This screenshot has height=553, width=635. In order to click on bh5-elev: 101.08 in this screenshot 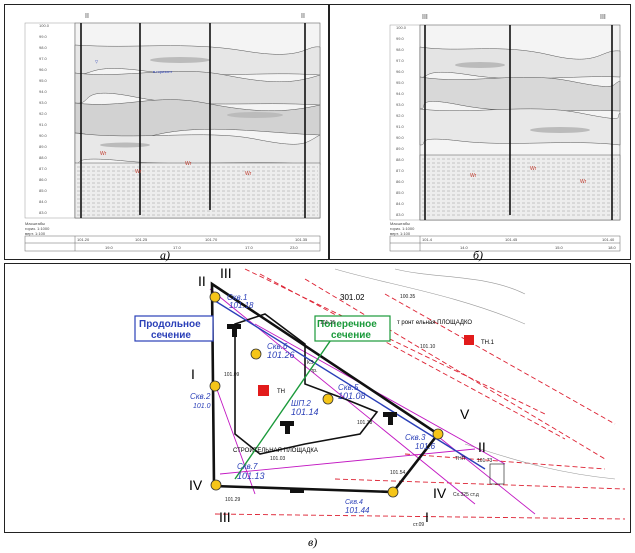, I will do `click(352, 396)`.